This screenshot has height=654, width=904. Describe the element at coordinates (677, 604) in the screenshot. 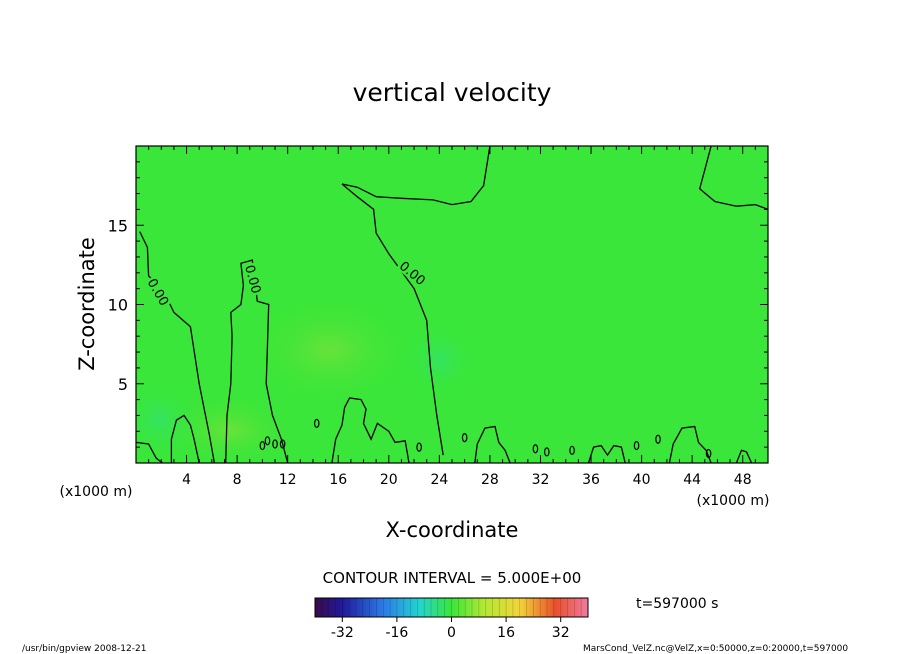

I see `time-label: t=597000 s` at that location.